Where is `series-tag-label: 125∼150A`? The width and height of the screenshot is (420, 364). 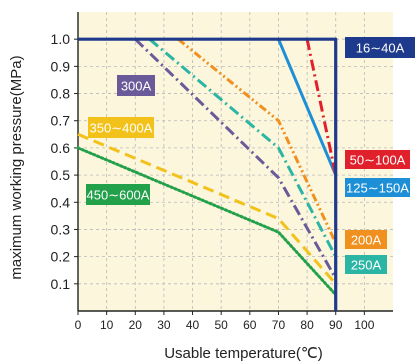
series-tag-label: 125∼150A is located at coordinates (377, 188).